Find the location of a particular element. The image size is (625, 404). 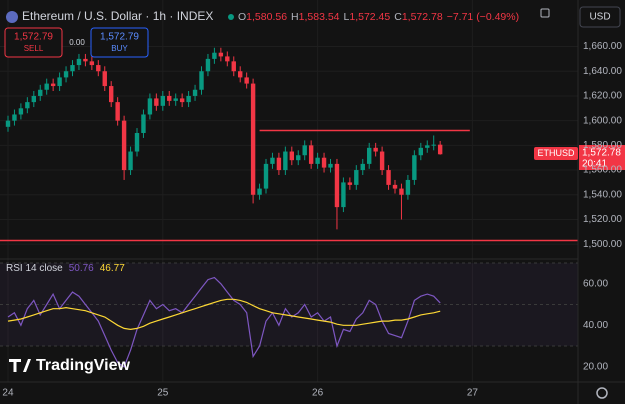

sell-price: 1,572.79 is located at coordinates (33, 37).